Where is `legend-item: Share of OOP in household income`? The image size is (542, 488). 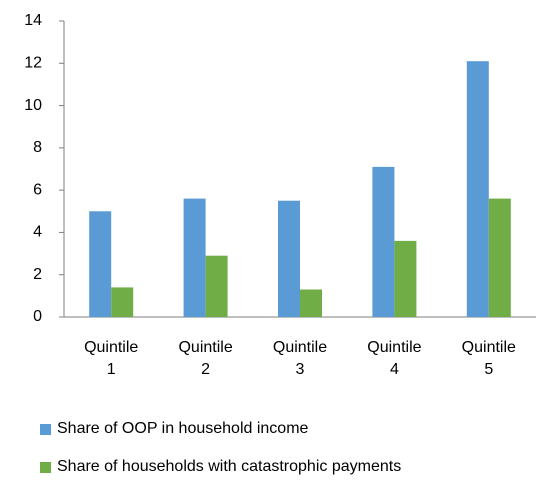 legend-item: Share of OOP in household income is located at coordinates (174, 429).